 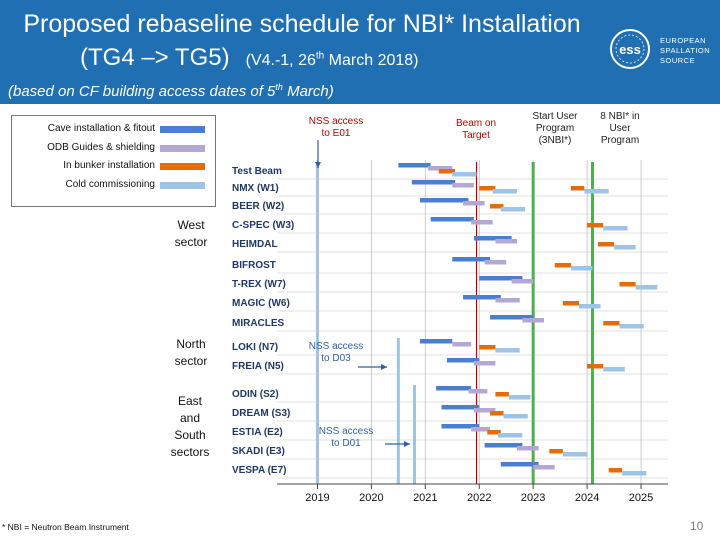 I want to click on instrument-label: ODIN (S2), so click(x=255, y=394).